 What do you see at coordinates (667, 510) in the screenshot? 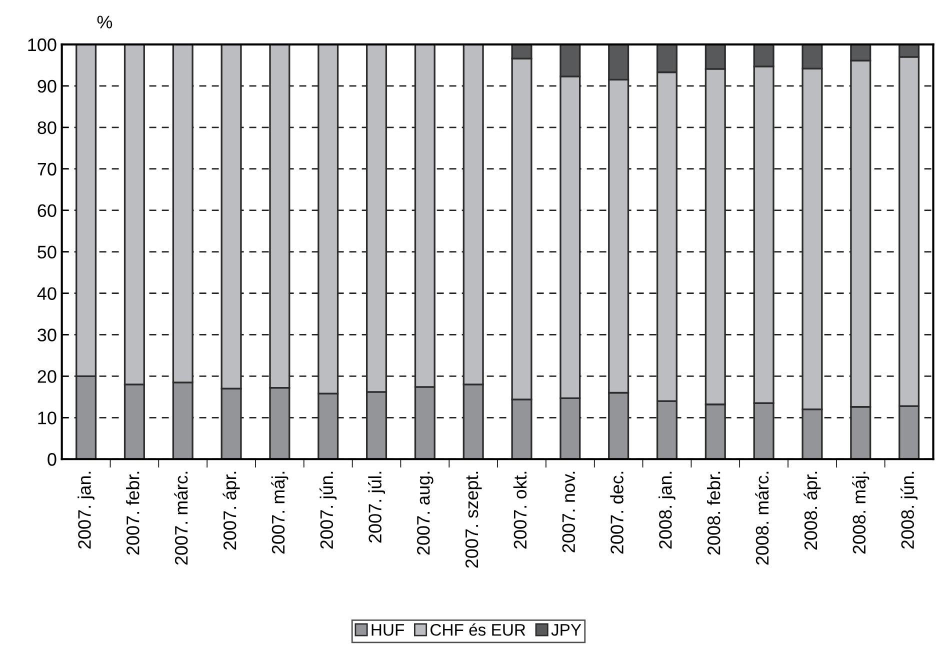
I see `x-tick-label: 2008. jan.` at bounding box center [667, 510].